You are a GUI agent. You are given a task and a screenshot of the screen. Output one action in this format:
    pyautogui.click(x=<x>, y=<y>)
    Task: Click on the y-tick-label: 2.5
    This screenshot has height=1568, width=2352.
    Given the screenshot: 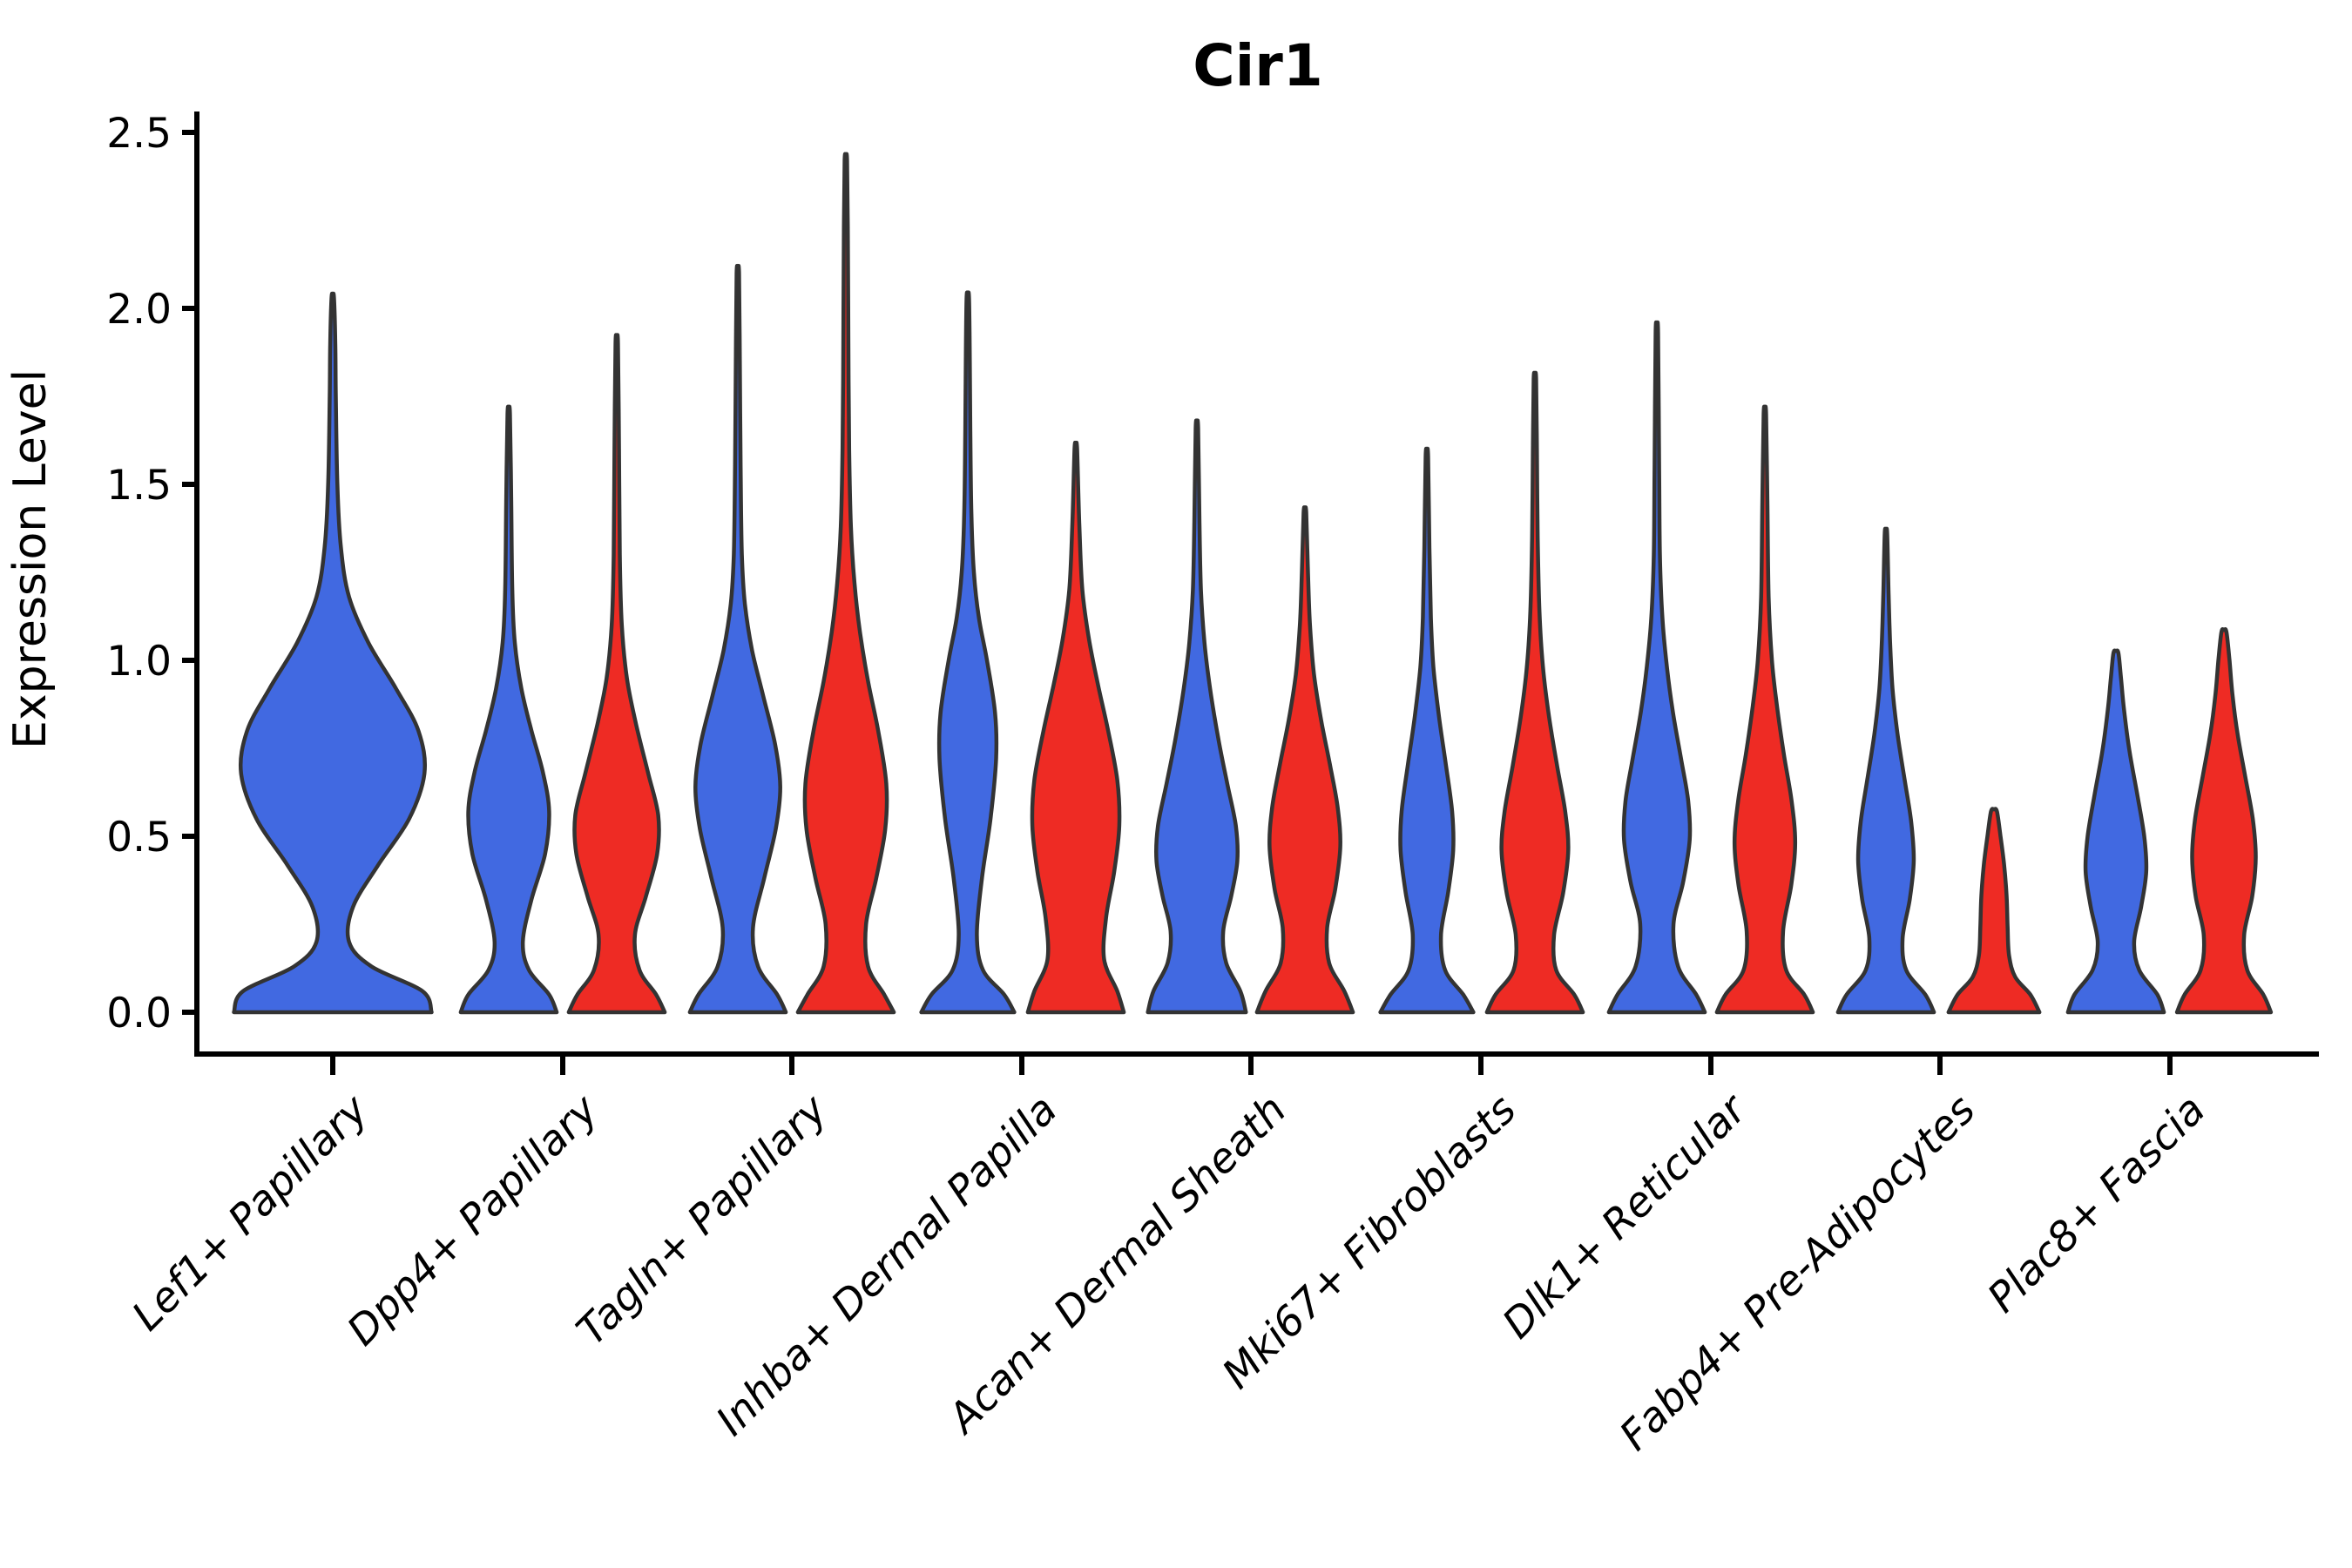 What is the action you would take?
    pyautogui.click(x=139, y=134)
    